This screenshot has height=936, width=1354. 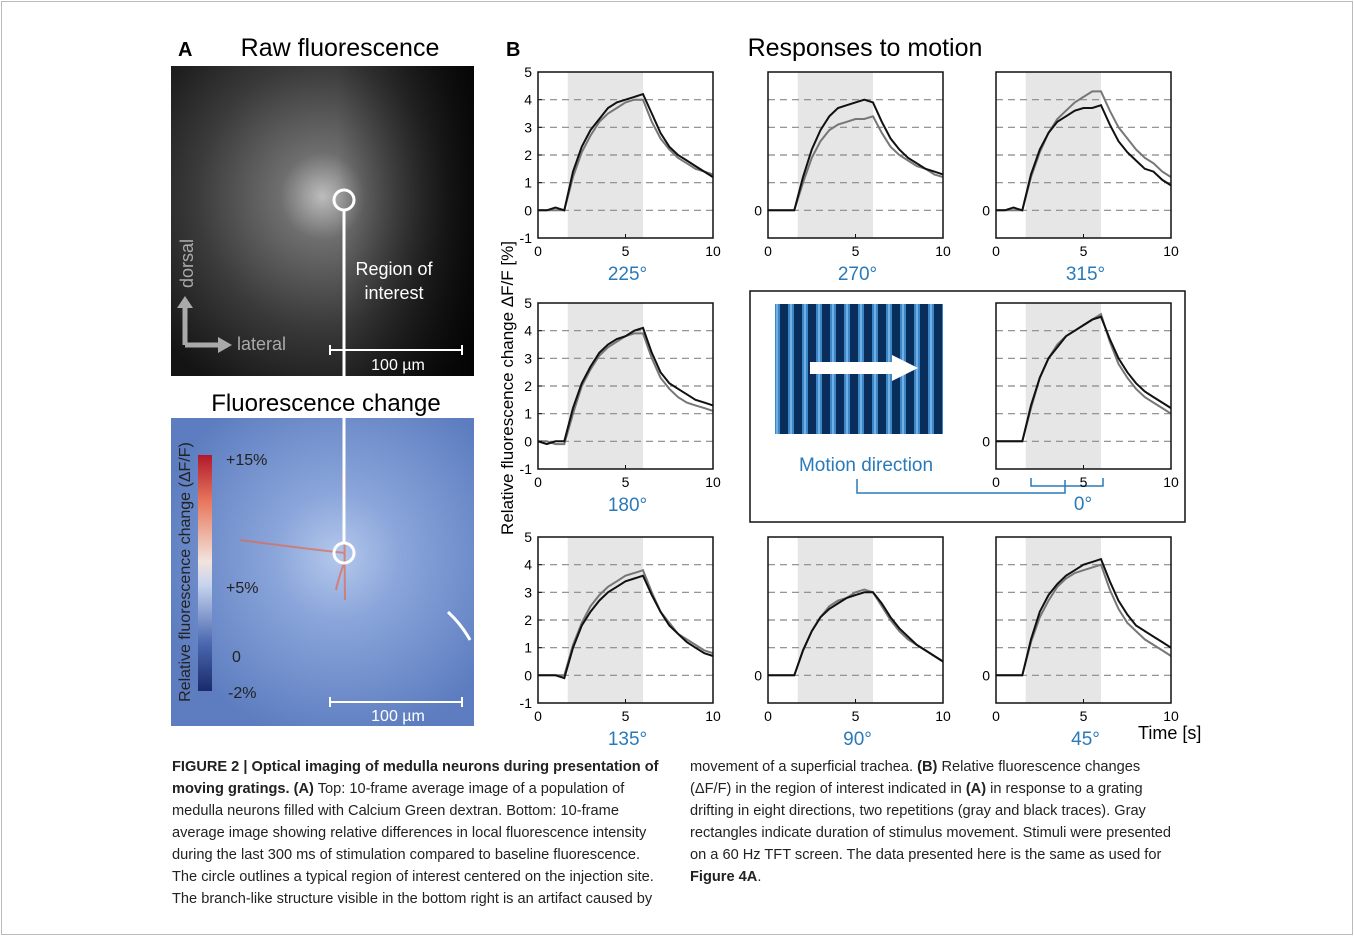 What do you see at coordinates (201, 326) in the screenshot?
I see `axes-arrow` at bounding box center [201, 326].